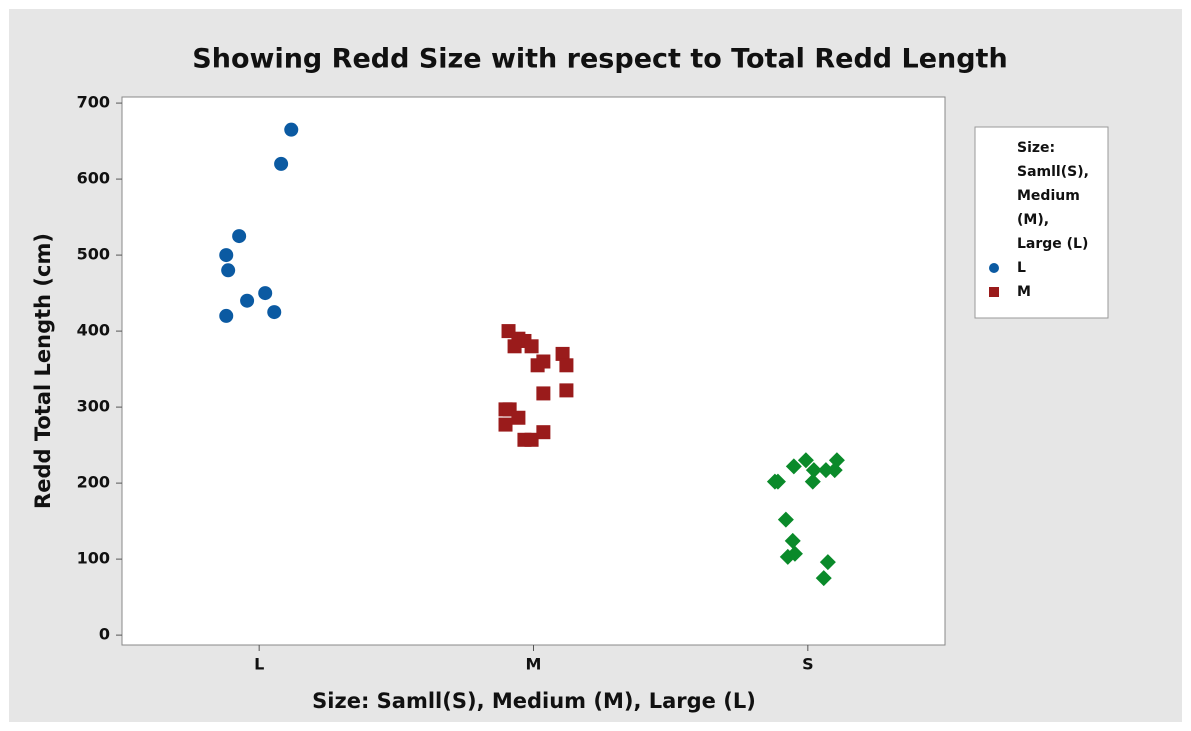  I want to click on legend-label: L, so click(1021, 268).